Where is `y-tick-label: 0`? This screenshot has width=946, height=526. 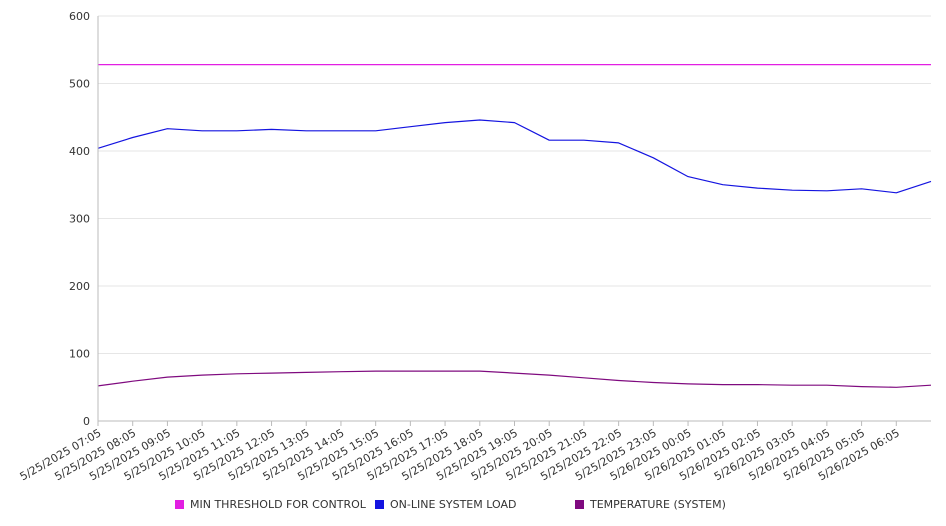 y-tick-label: 0 is located at coordinates (86, 421).